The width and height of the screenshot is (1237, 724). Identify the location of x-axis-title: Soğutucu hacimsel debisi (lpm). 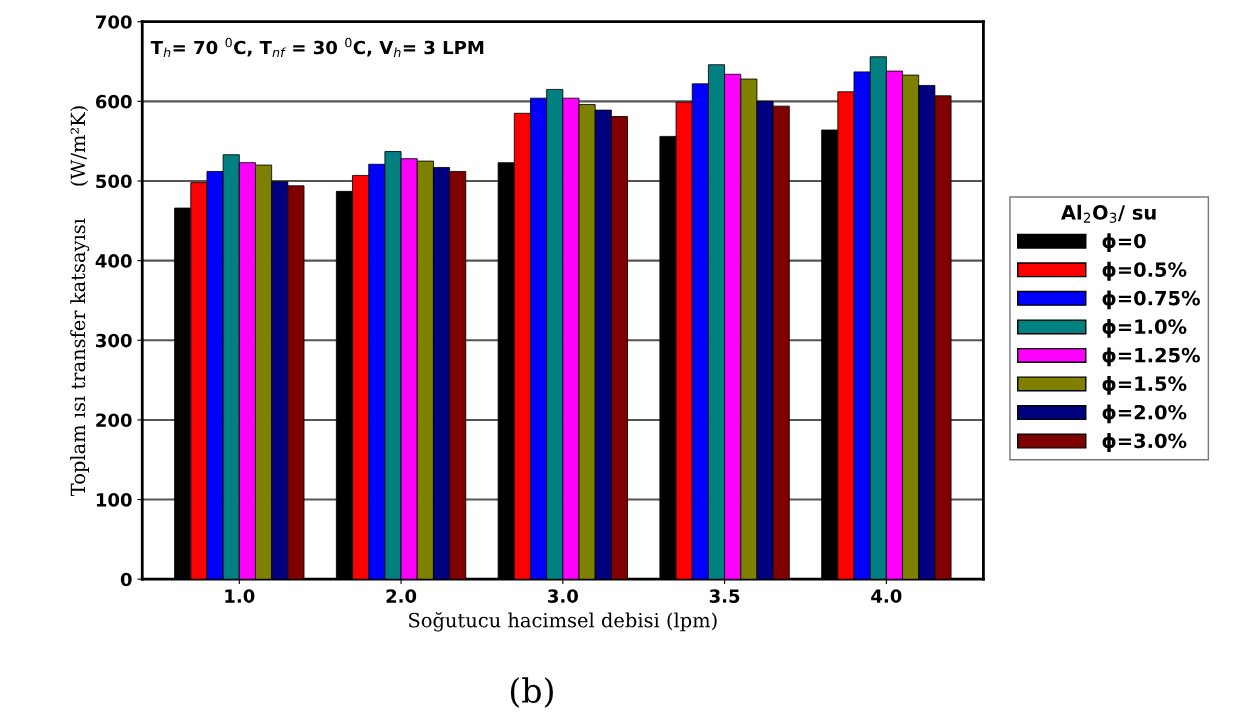
(563, 621).